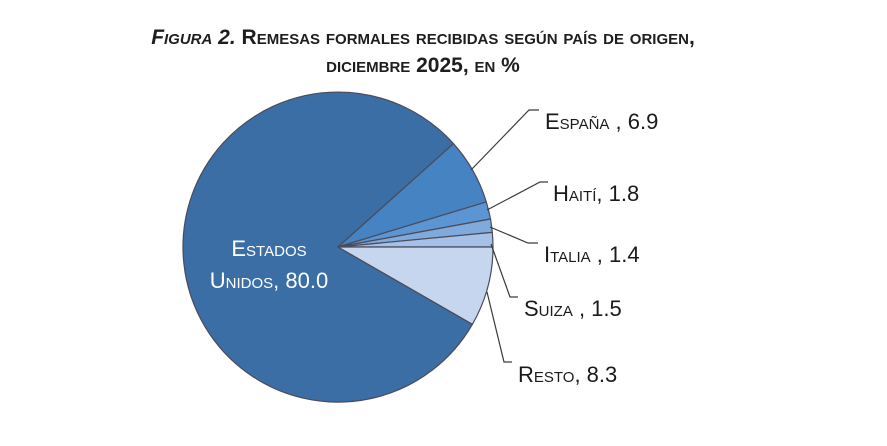 The image size is (887, 446). What do you see at coordinates (193, 37) in the screenshot?
I see `figure-label: Figura 2.` at bounding box center [193, 37].